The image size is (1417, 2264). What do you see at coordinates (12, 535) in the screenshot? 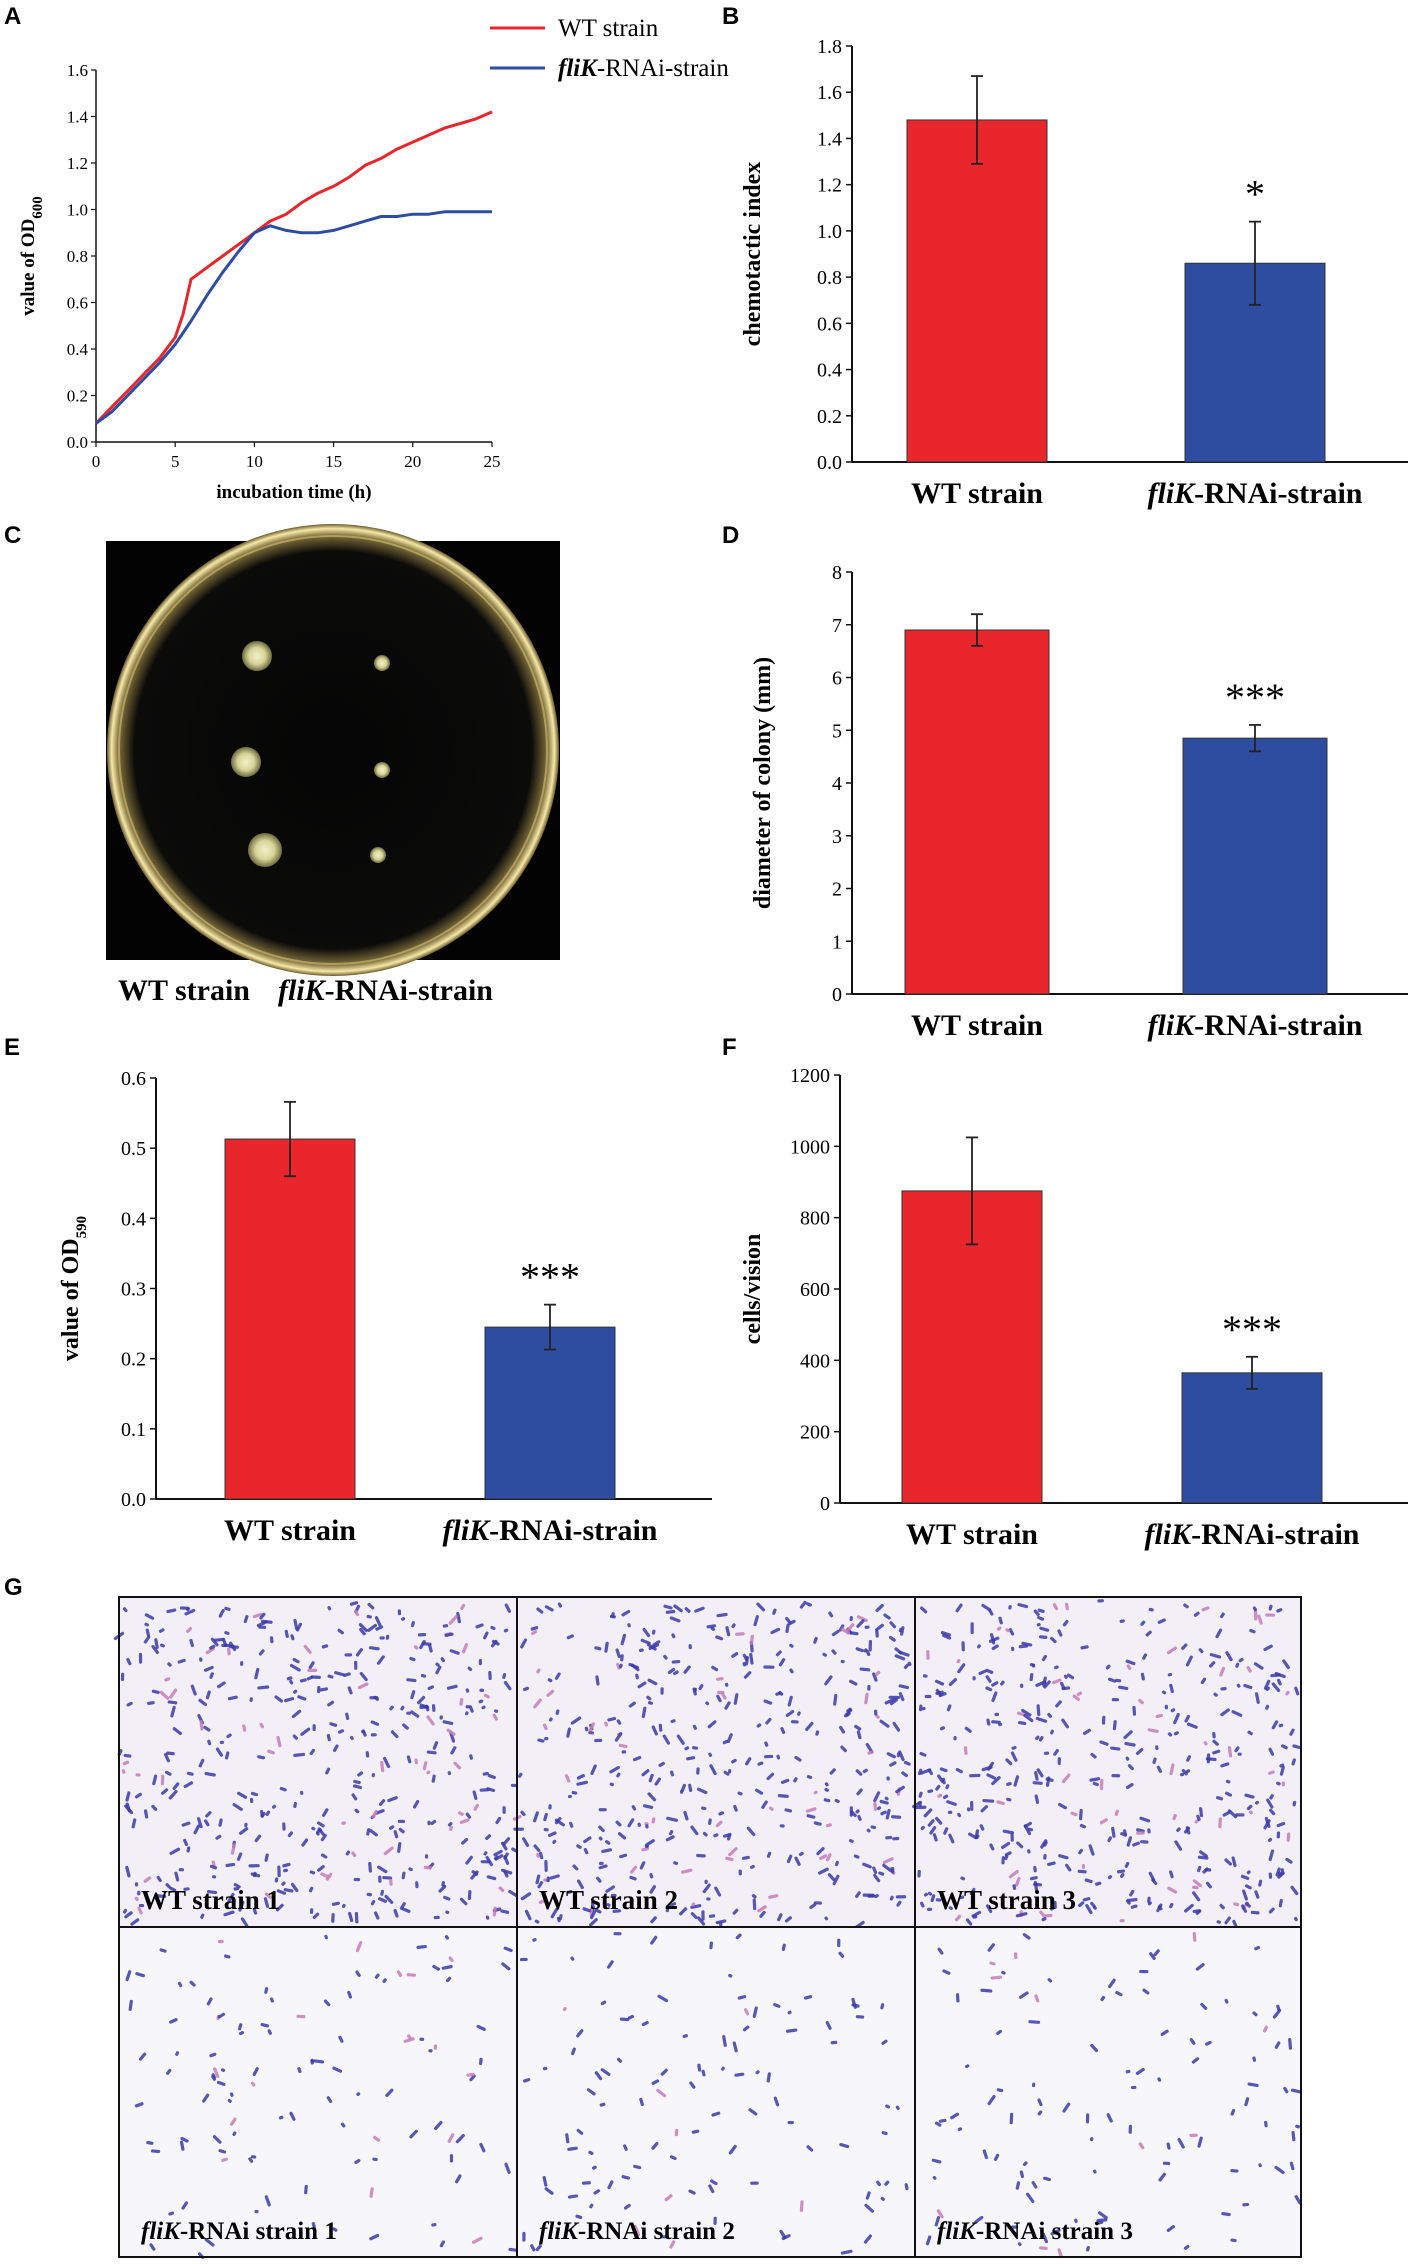
I see `panel-letter-c: C` at bounding box center [12, 535].